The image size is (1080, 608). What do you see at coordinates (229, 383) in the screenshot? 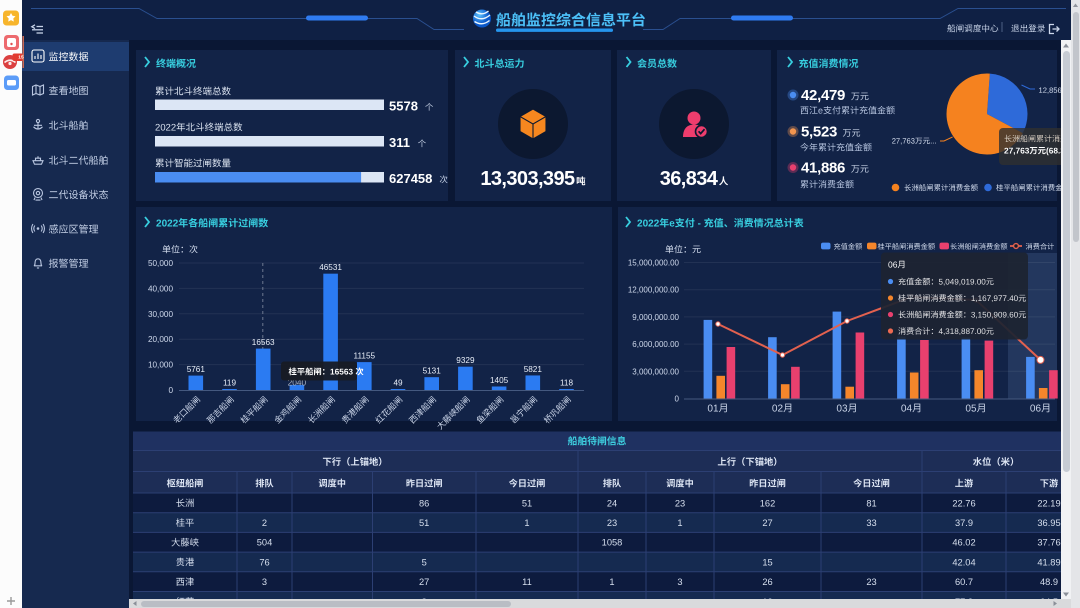
I see `svg-text: 119` at bounding box center [229, 383].